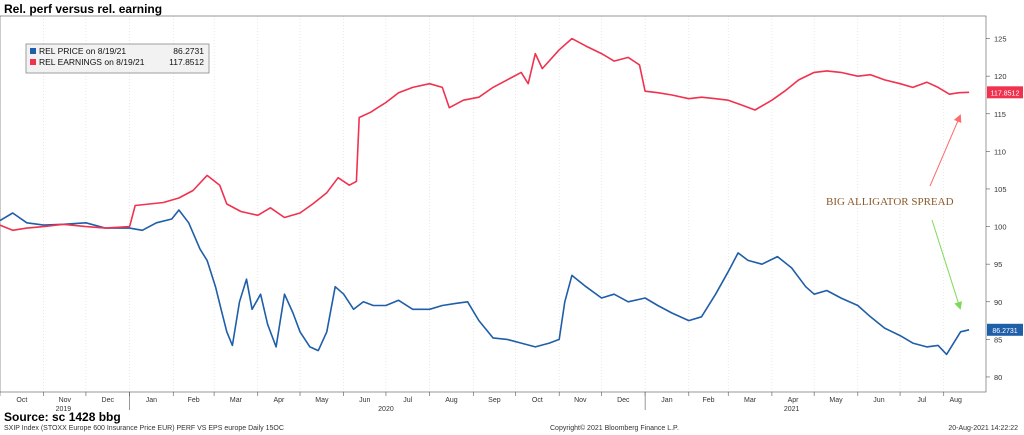 The image size is (1024, 435). What do you see at coordinates (494, 400) in the screenshot?
I see `x-tick-label: Sep` at bounding box center [494, 400].